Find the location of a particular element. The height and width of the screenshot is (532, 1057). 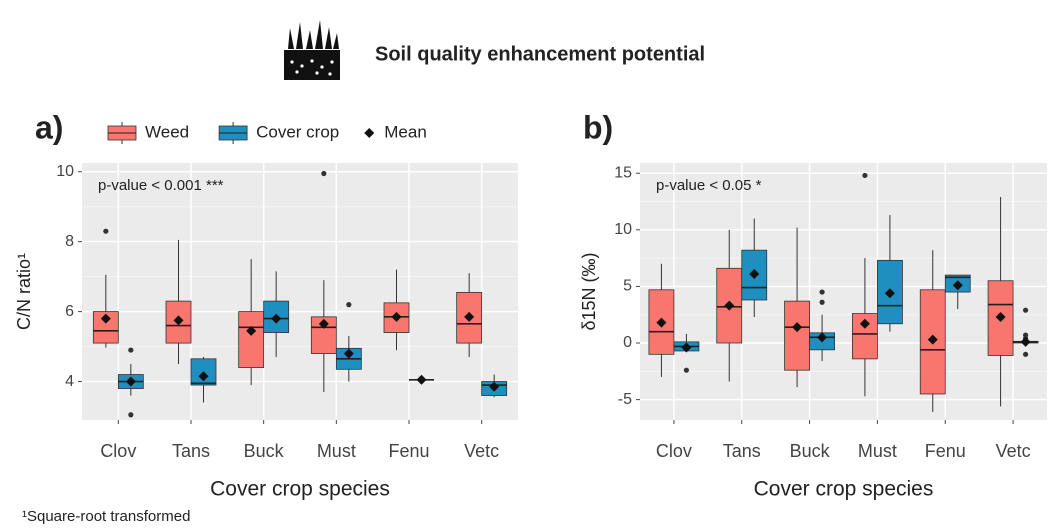

y-tick-label: 6 is located at coordinates (69, 311).